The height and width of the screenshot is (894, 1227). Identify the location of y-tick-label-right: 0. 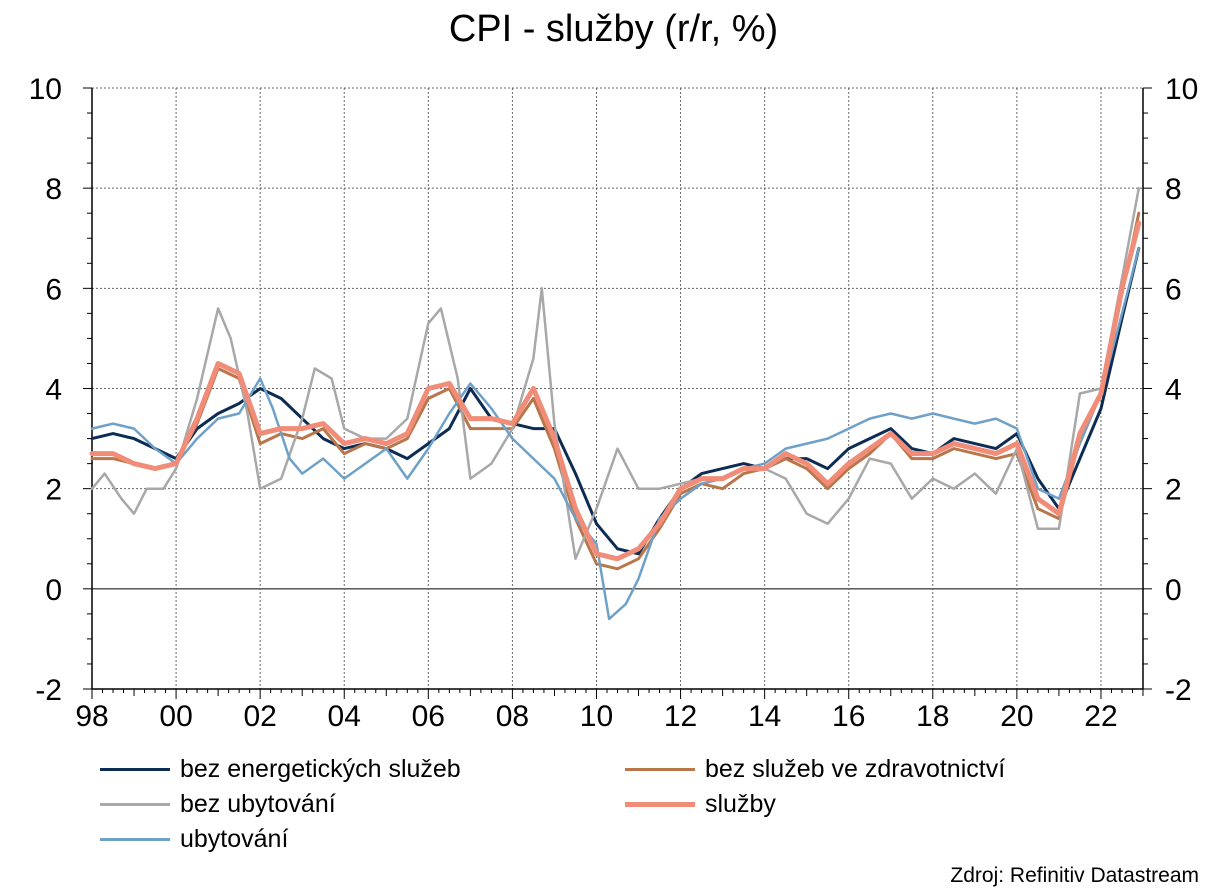
(1173, 590).